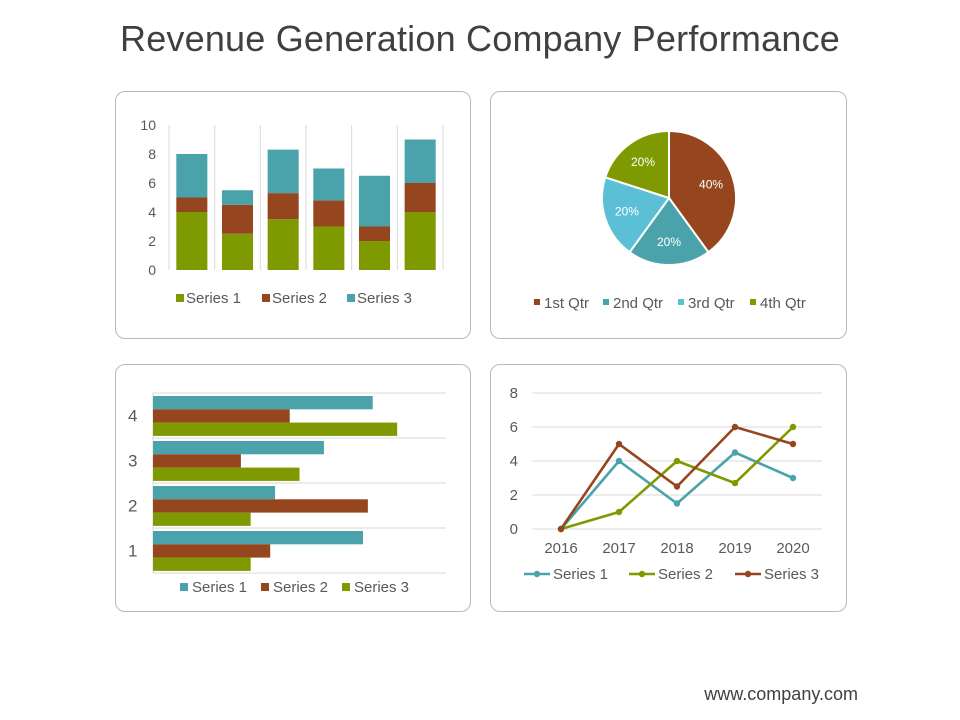 The height and width of the screenshot is (720, 960). What do you see at coordinates (566, 303) in the screenshot?
I see `legend-label: 1st Qtr` at bounding box center [566, 303].